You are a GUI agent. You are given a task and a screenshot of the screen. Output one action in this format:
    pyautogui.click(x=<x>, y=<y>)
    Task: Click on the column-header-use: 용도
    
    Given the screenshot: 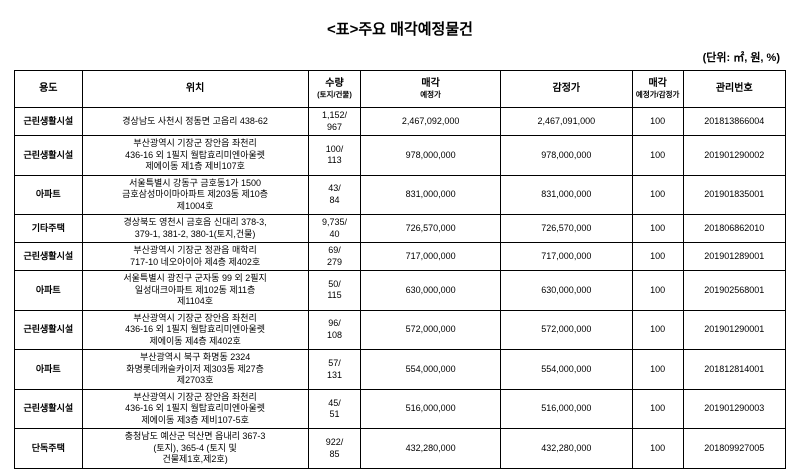 What is the action you would take?
    pyautogui.click(x=48, y=89)
    